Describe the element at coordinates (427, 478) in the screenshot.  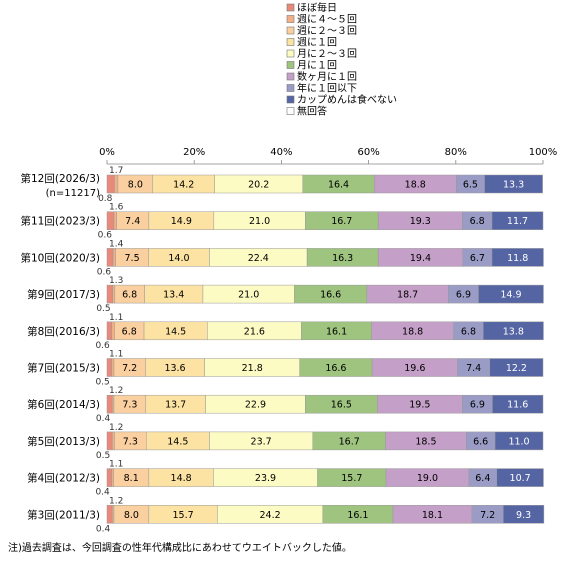
I see `value-label: 19.0` at that location.